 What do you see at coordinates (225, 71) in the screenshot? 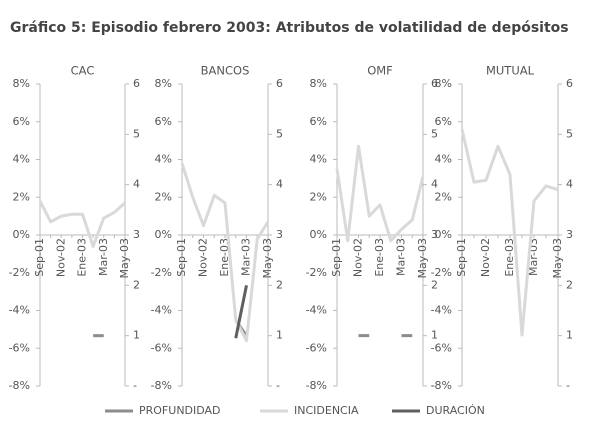
I see `panel-title: BANCOS` at bounding box center [225, 71].